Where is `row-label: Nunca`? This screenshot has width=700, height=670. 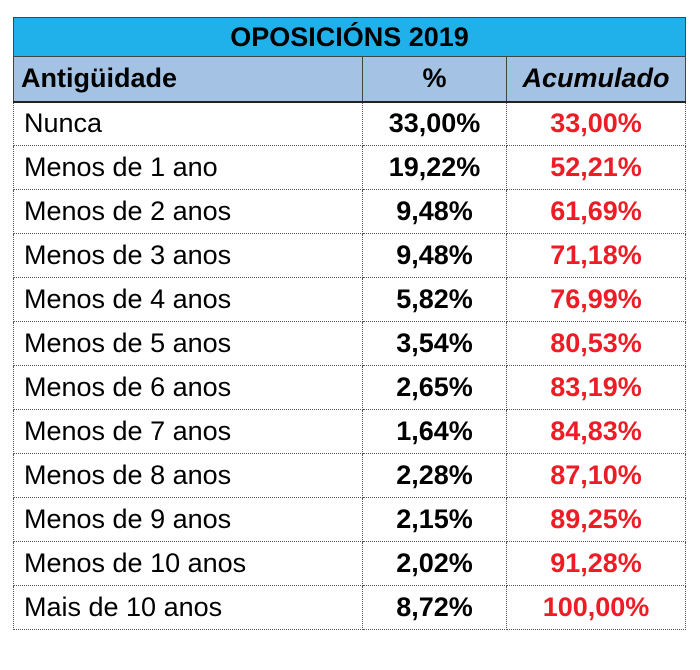 row-label: Nunca is located at coordinates (188, 123).